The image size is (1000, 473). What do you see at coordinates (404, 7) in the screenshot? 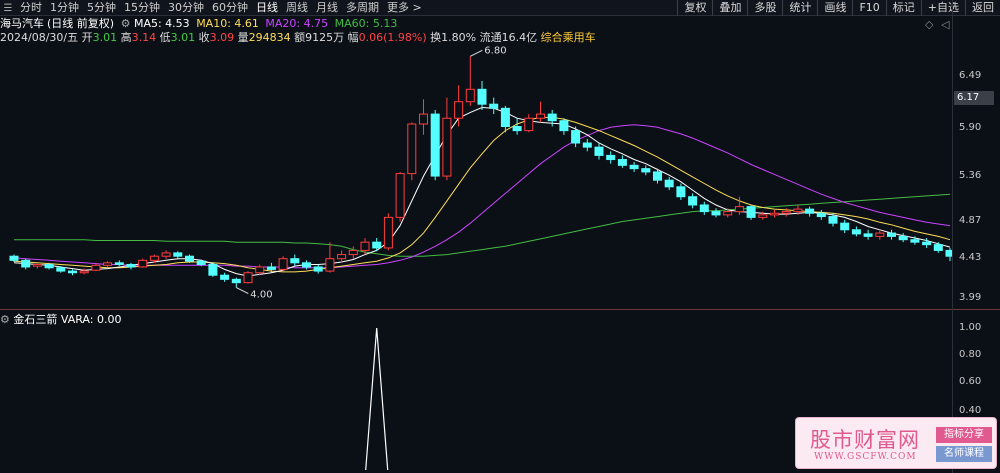
I see `tab-10: 更多 >` at bounding box center [404, 7].